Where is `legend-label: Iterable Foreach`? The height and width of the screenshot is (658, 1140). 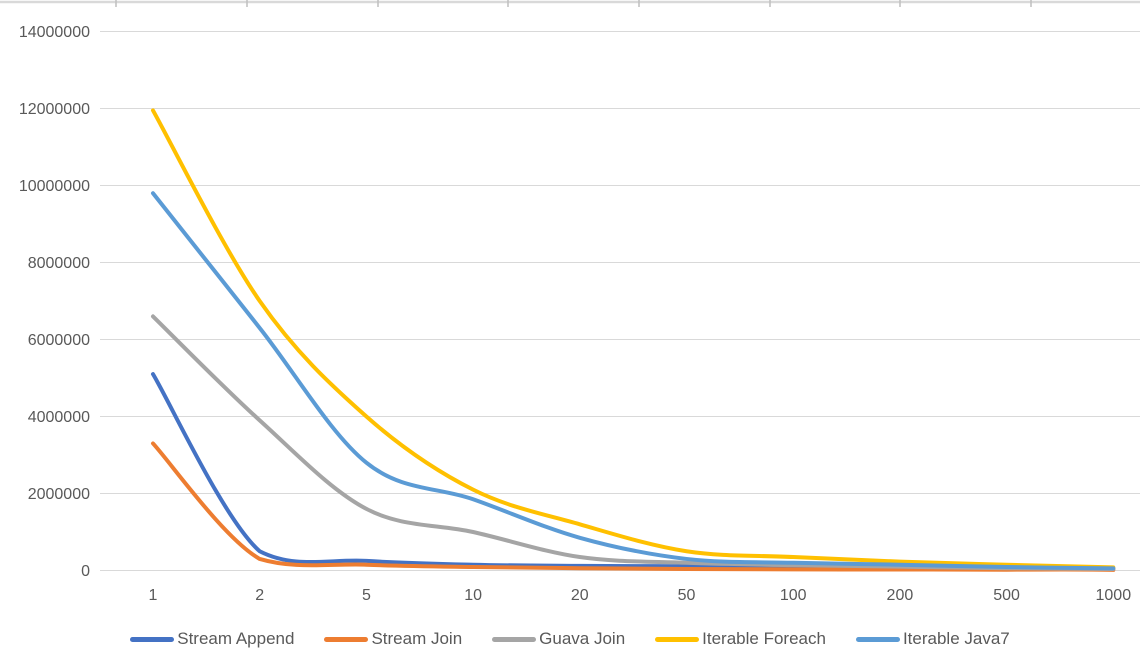 legend-label: Iterable Foreach is located at coordinates (764, 638).